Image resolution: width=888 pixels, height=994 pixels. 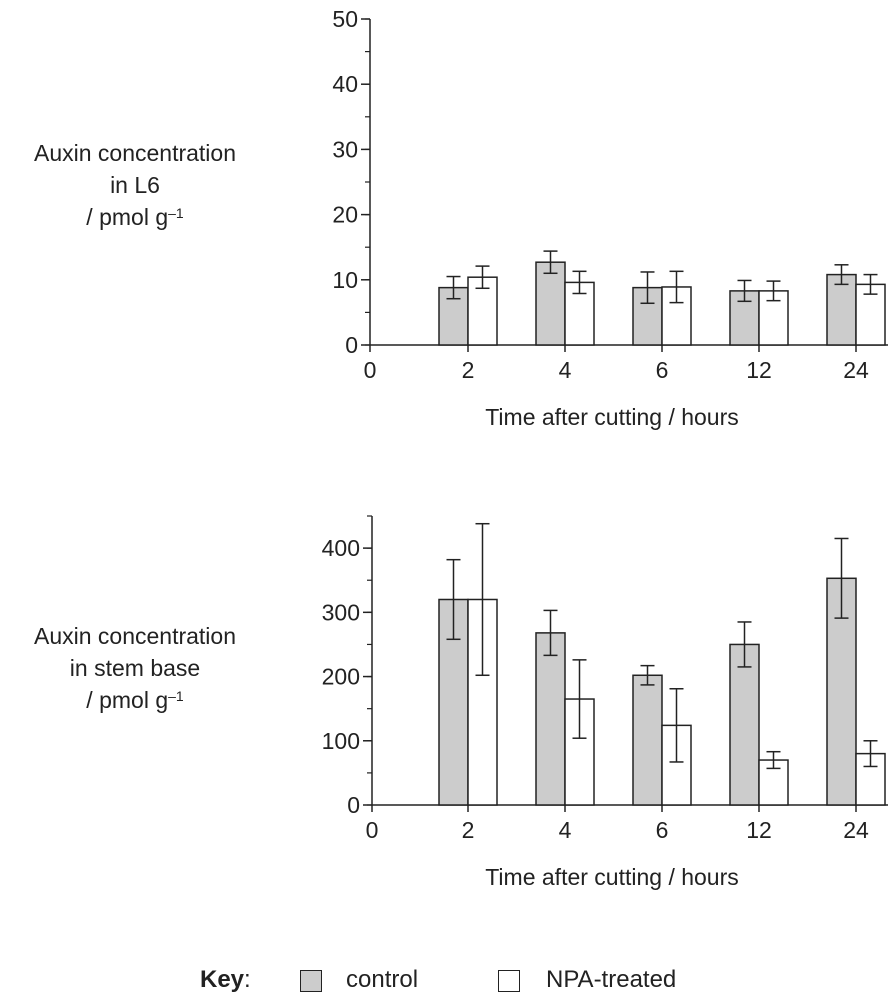 I want to click on y-tick-label: 400, so click(x=341, y=548).